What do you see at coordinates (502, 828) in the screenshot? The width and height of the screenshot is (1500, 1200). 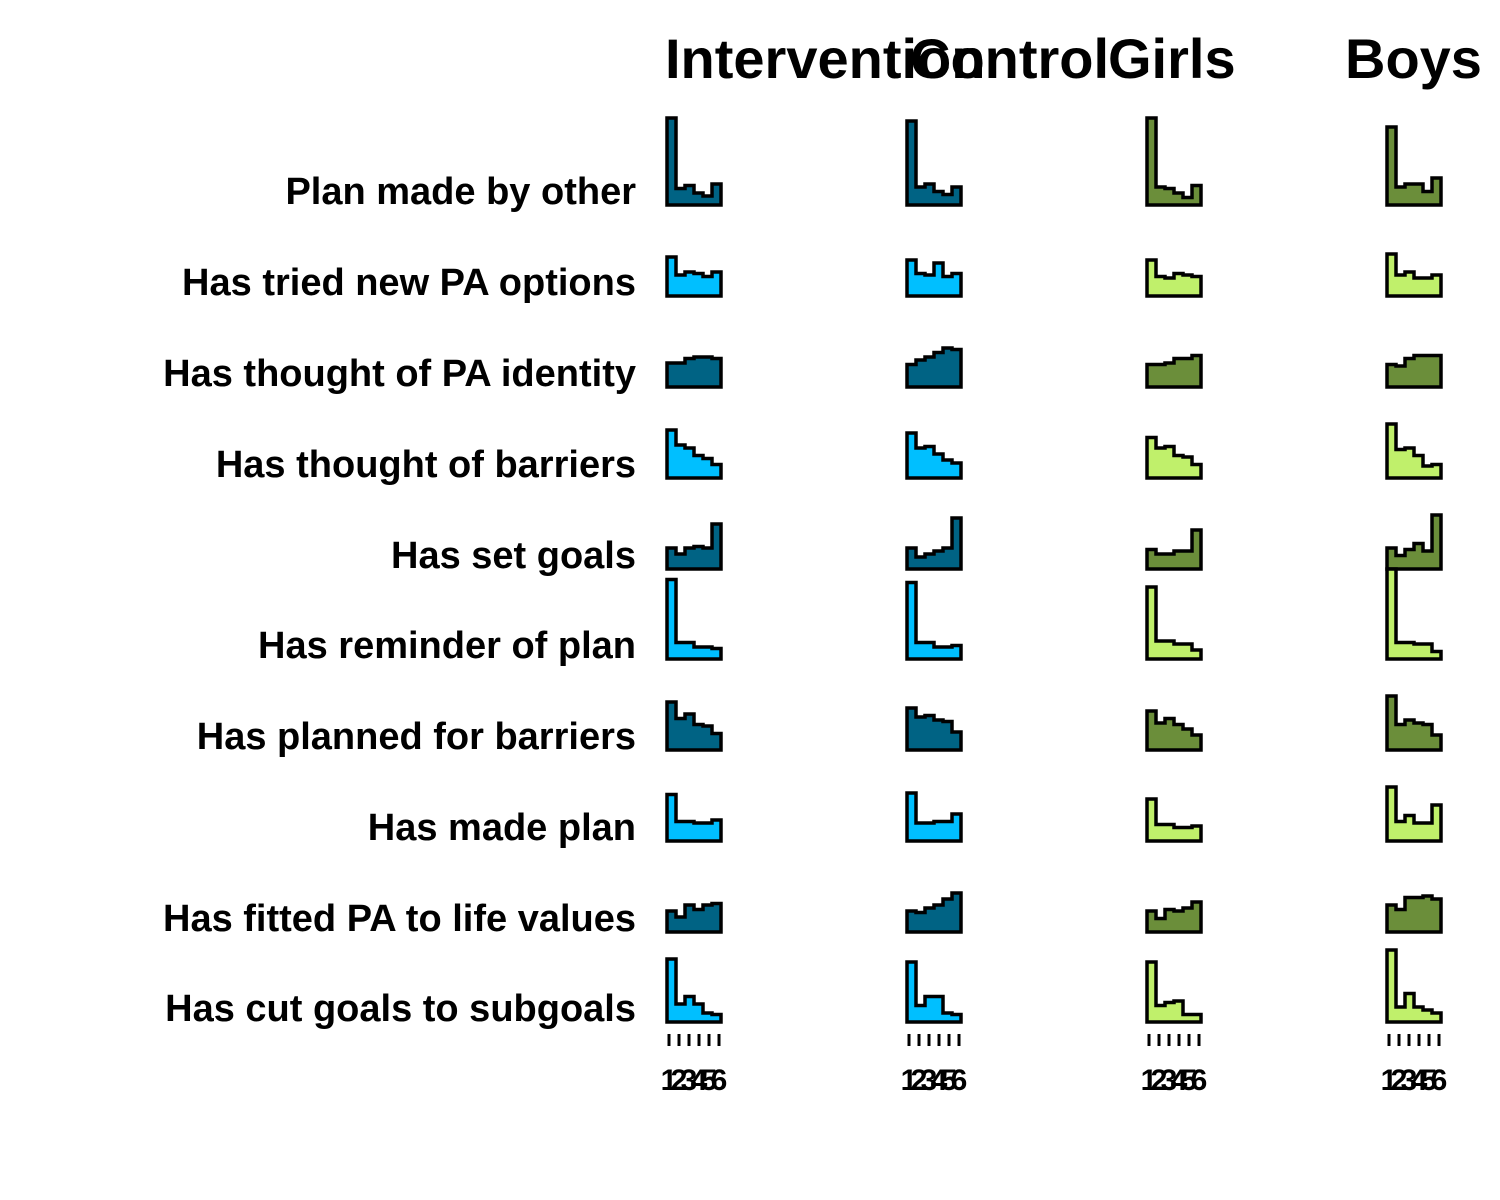 I see `row-label: Has made plan` at bounding box center [502, 828].